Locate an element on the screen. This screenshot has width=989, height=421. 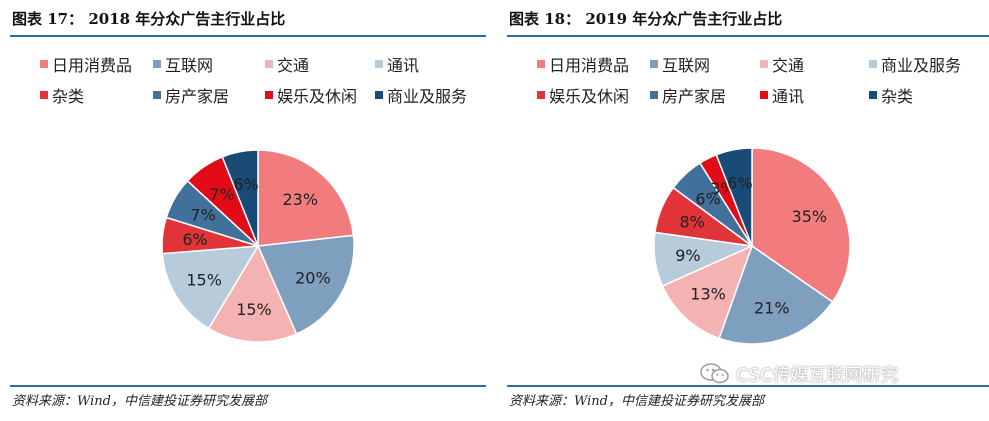
chart-title: 图表 18： 2019 年分众广告主行业占比 is located at coordinates (646, 19).